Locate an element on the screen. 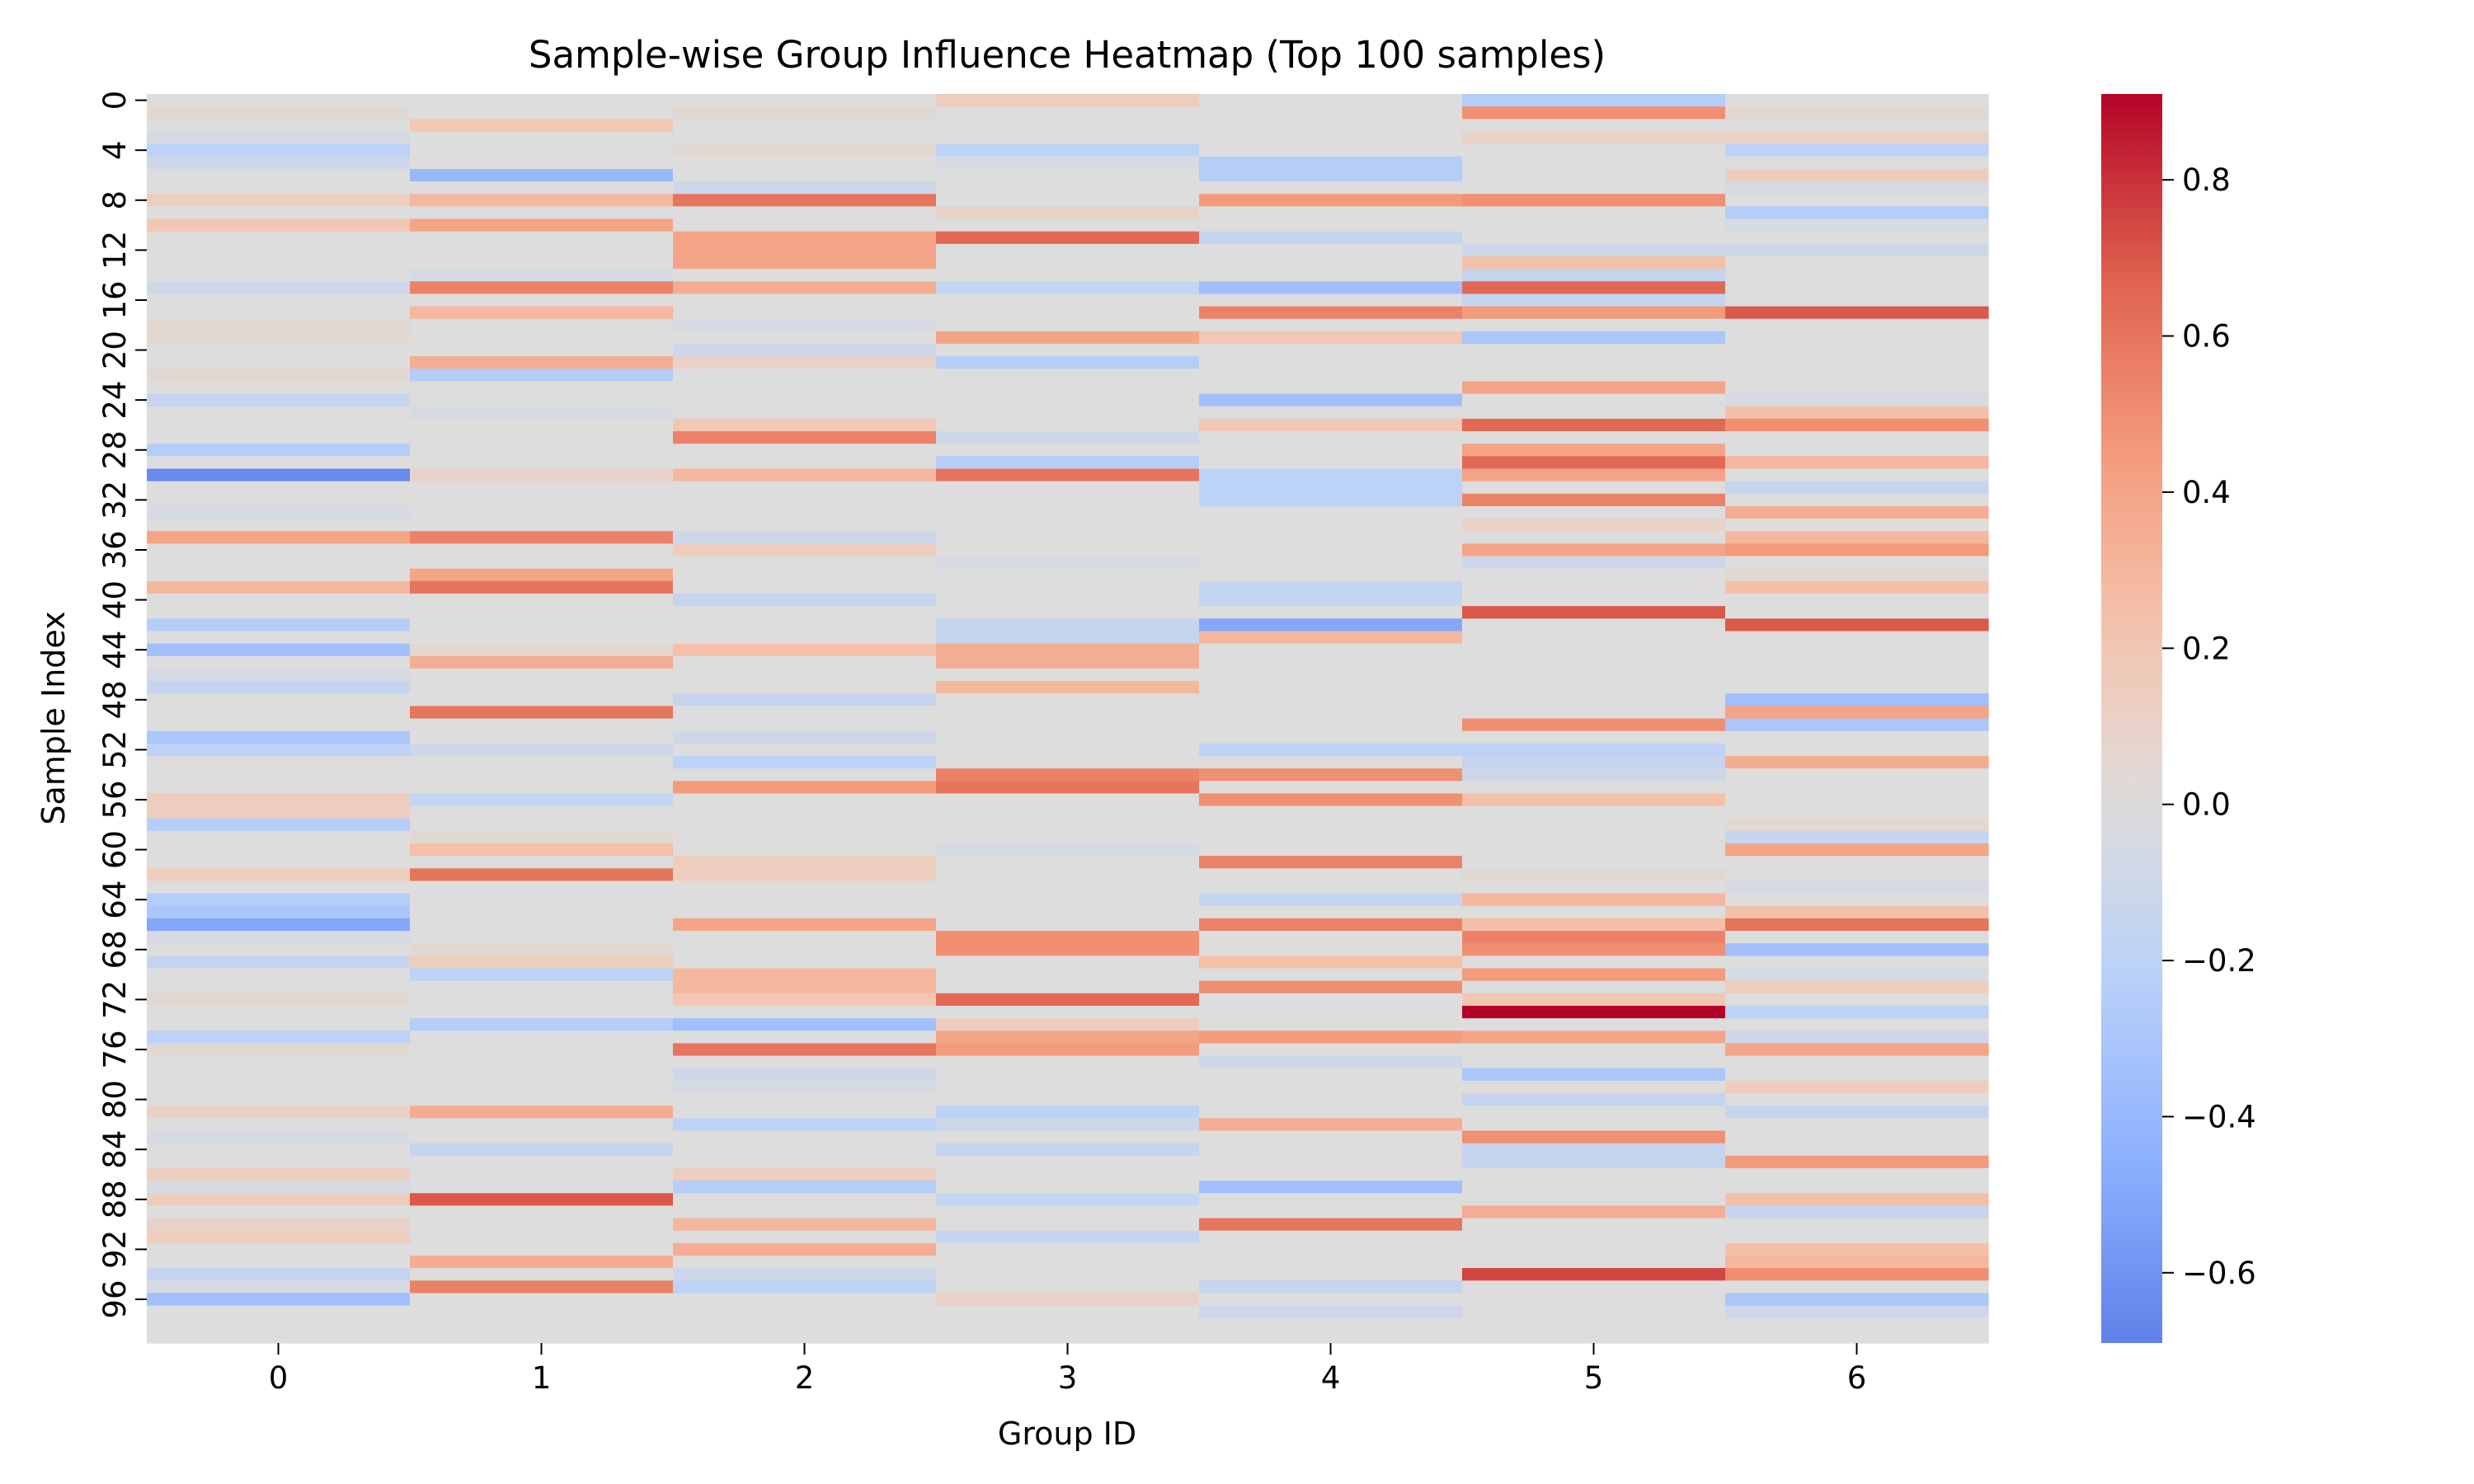  y-tick-label: 60 is located at coordinates (115, 850).